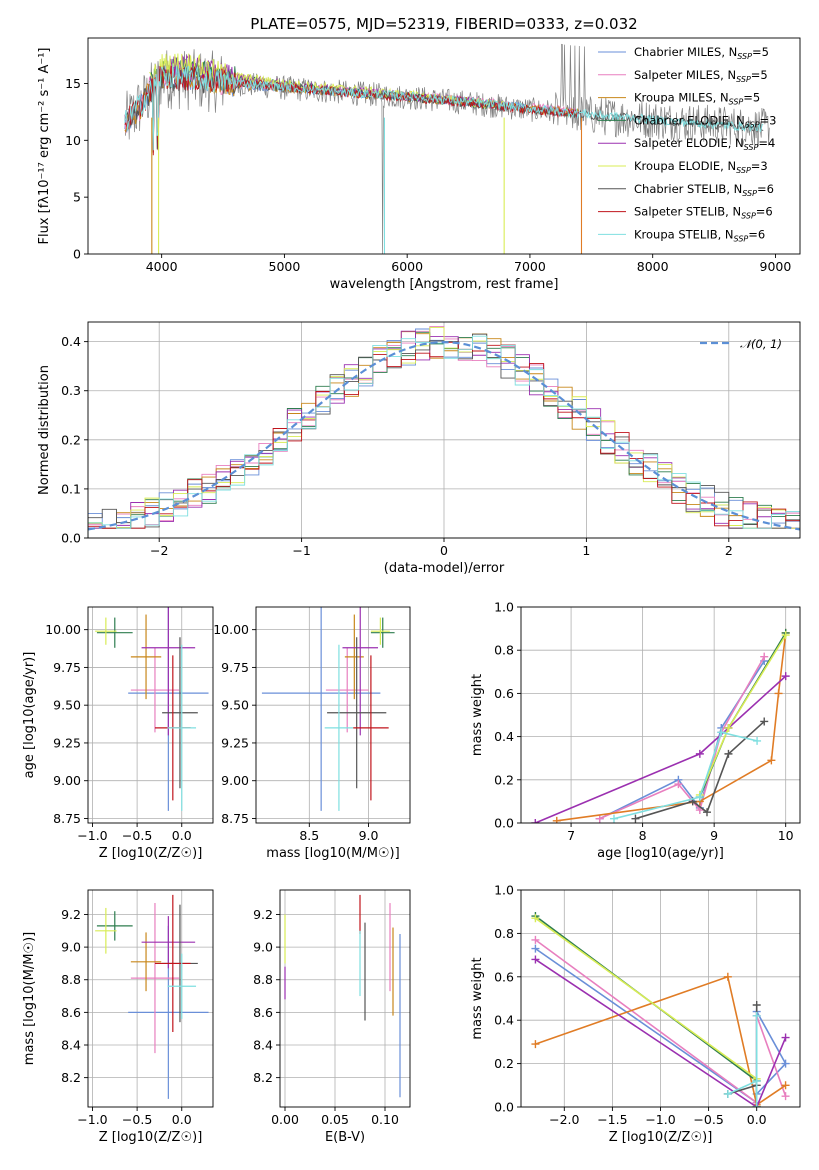 The width and height of the screenshot is (819, 1170). I want to click on age-vs-mass-xtick-label: 8.5, so click(309, 835).